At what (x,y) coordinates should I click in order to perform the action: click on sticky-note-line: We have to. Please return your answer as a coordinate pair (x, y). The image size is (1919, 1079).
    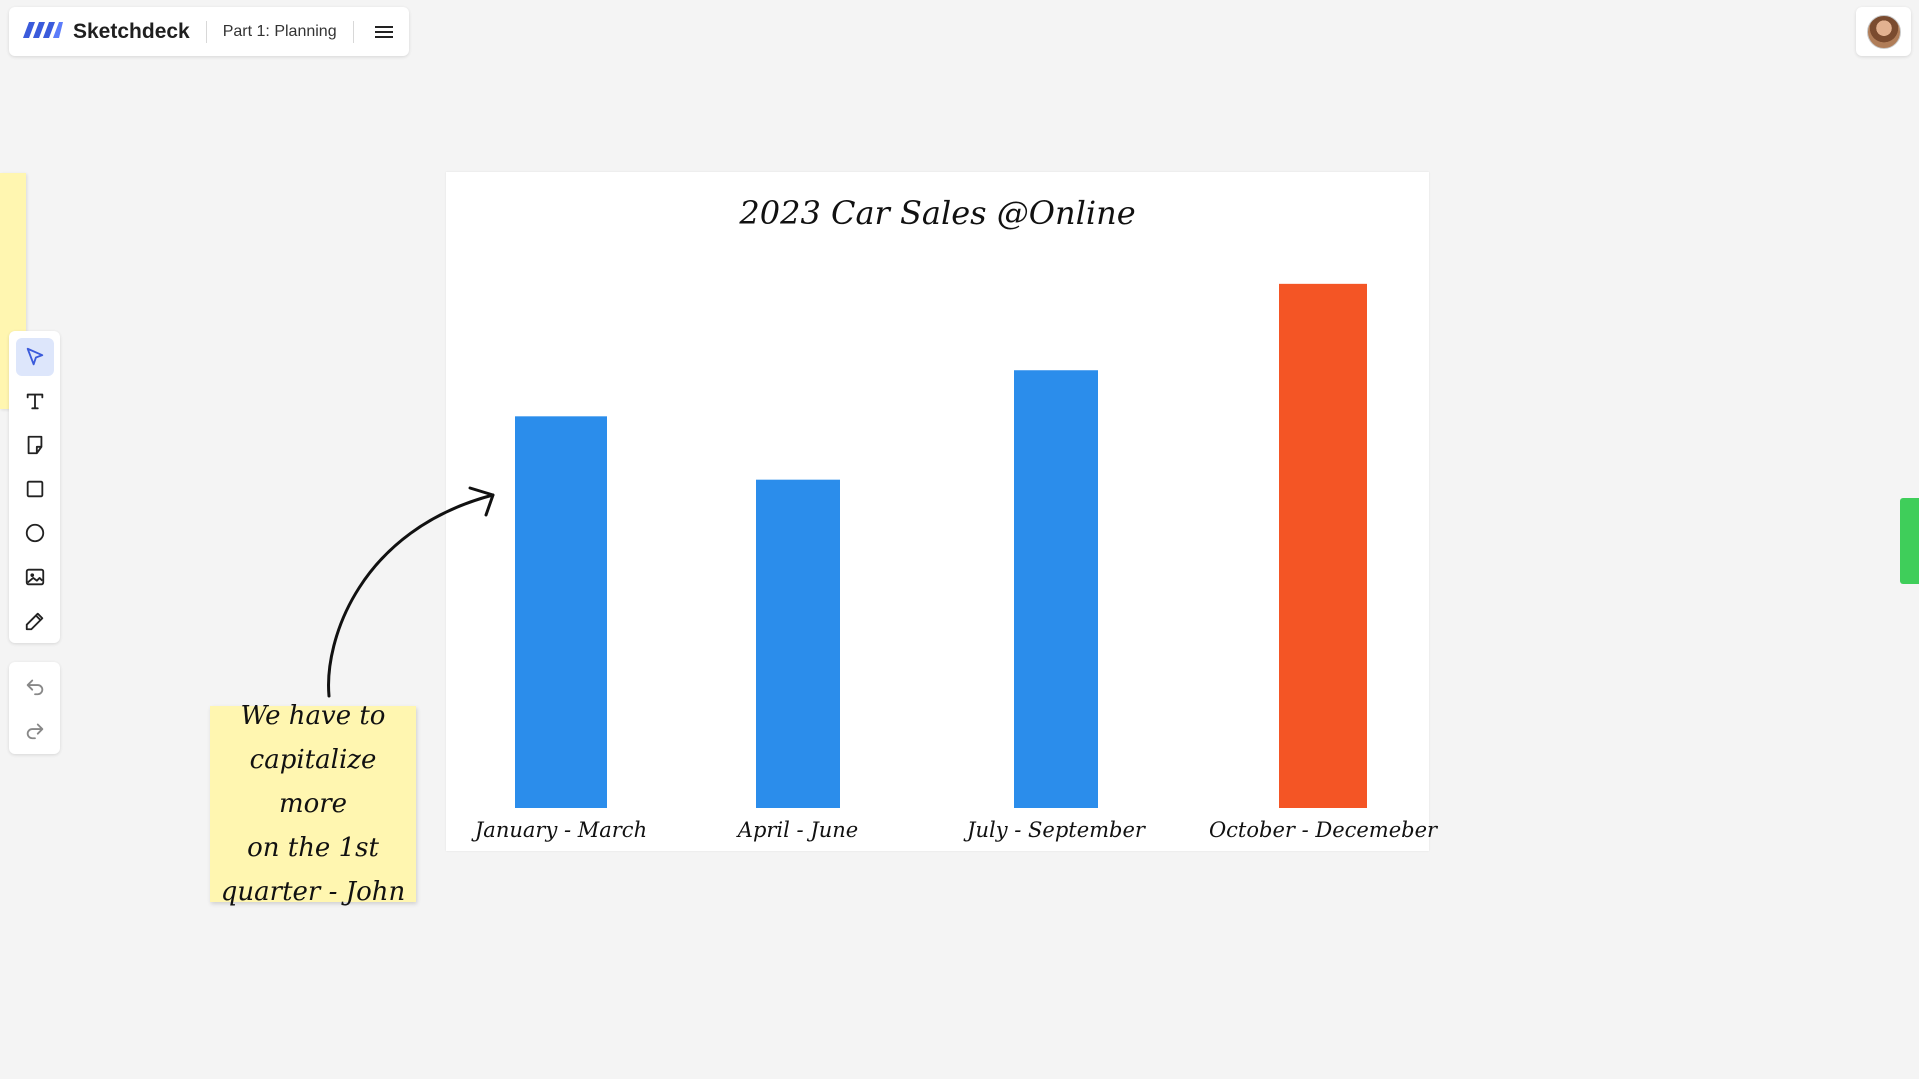
    Looking at the image, I should click on (313, 716).